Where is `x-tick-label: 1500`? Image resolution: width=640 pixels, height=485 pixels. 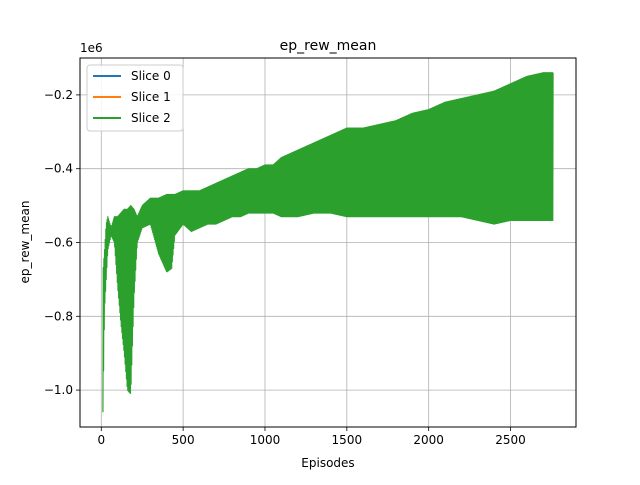 x-tick-label: 1500 is located at coordinates (347, 440).